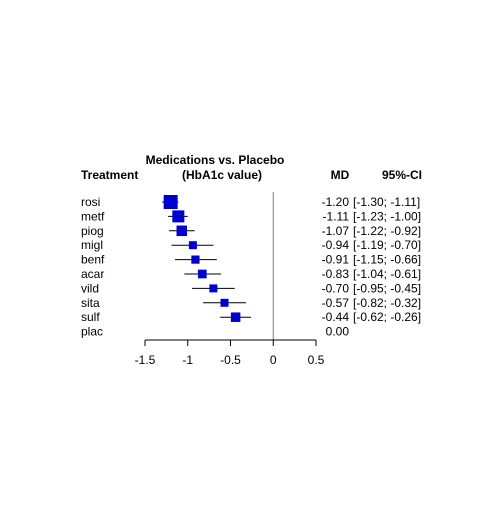 The image size is (504, 509). Describe the element at coordinates (187, 360) in the screenshot. I see `x-tick-label: -1` at that location.